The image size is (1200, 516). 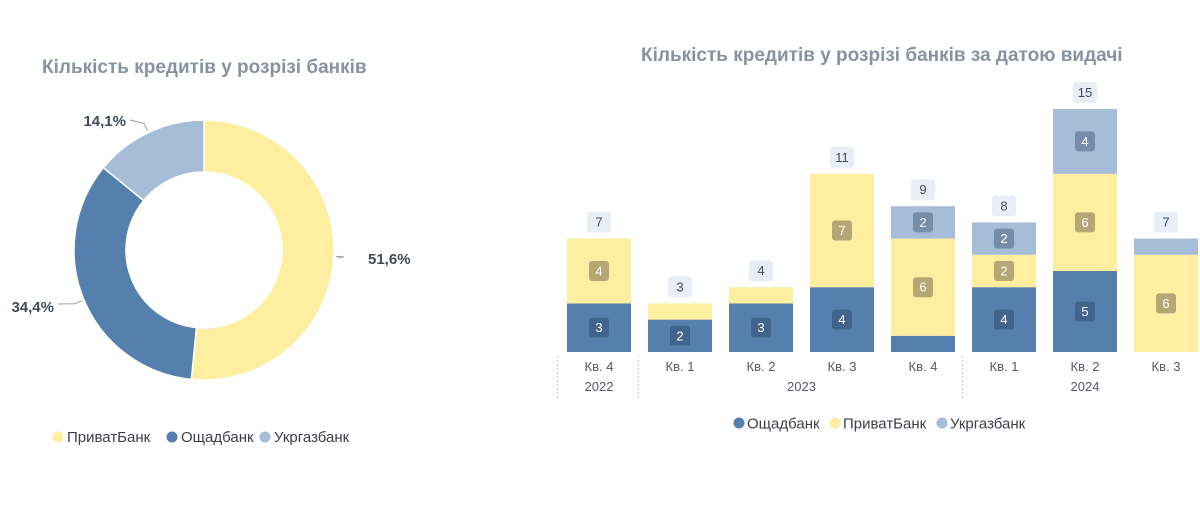 I want to click on bar-segment-Ощадбанк-1, so click(x=680, y=335).